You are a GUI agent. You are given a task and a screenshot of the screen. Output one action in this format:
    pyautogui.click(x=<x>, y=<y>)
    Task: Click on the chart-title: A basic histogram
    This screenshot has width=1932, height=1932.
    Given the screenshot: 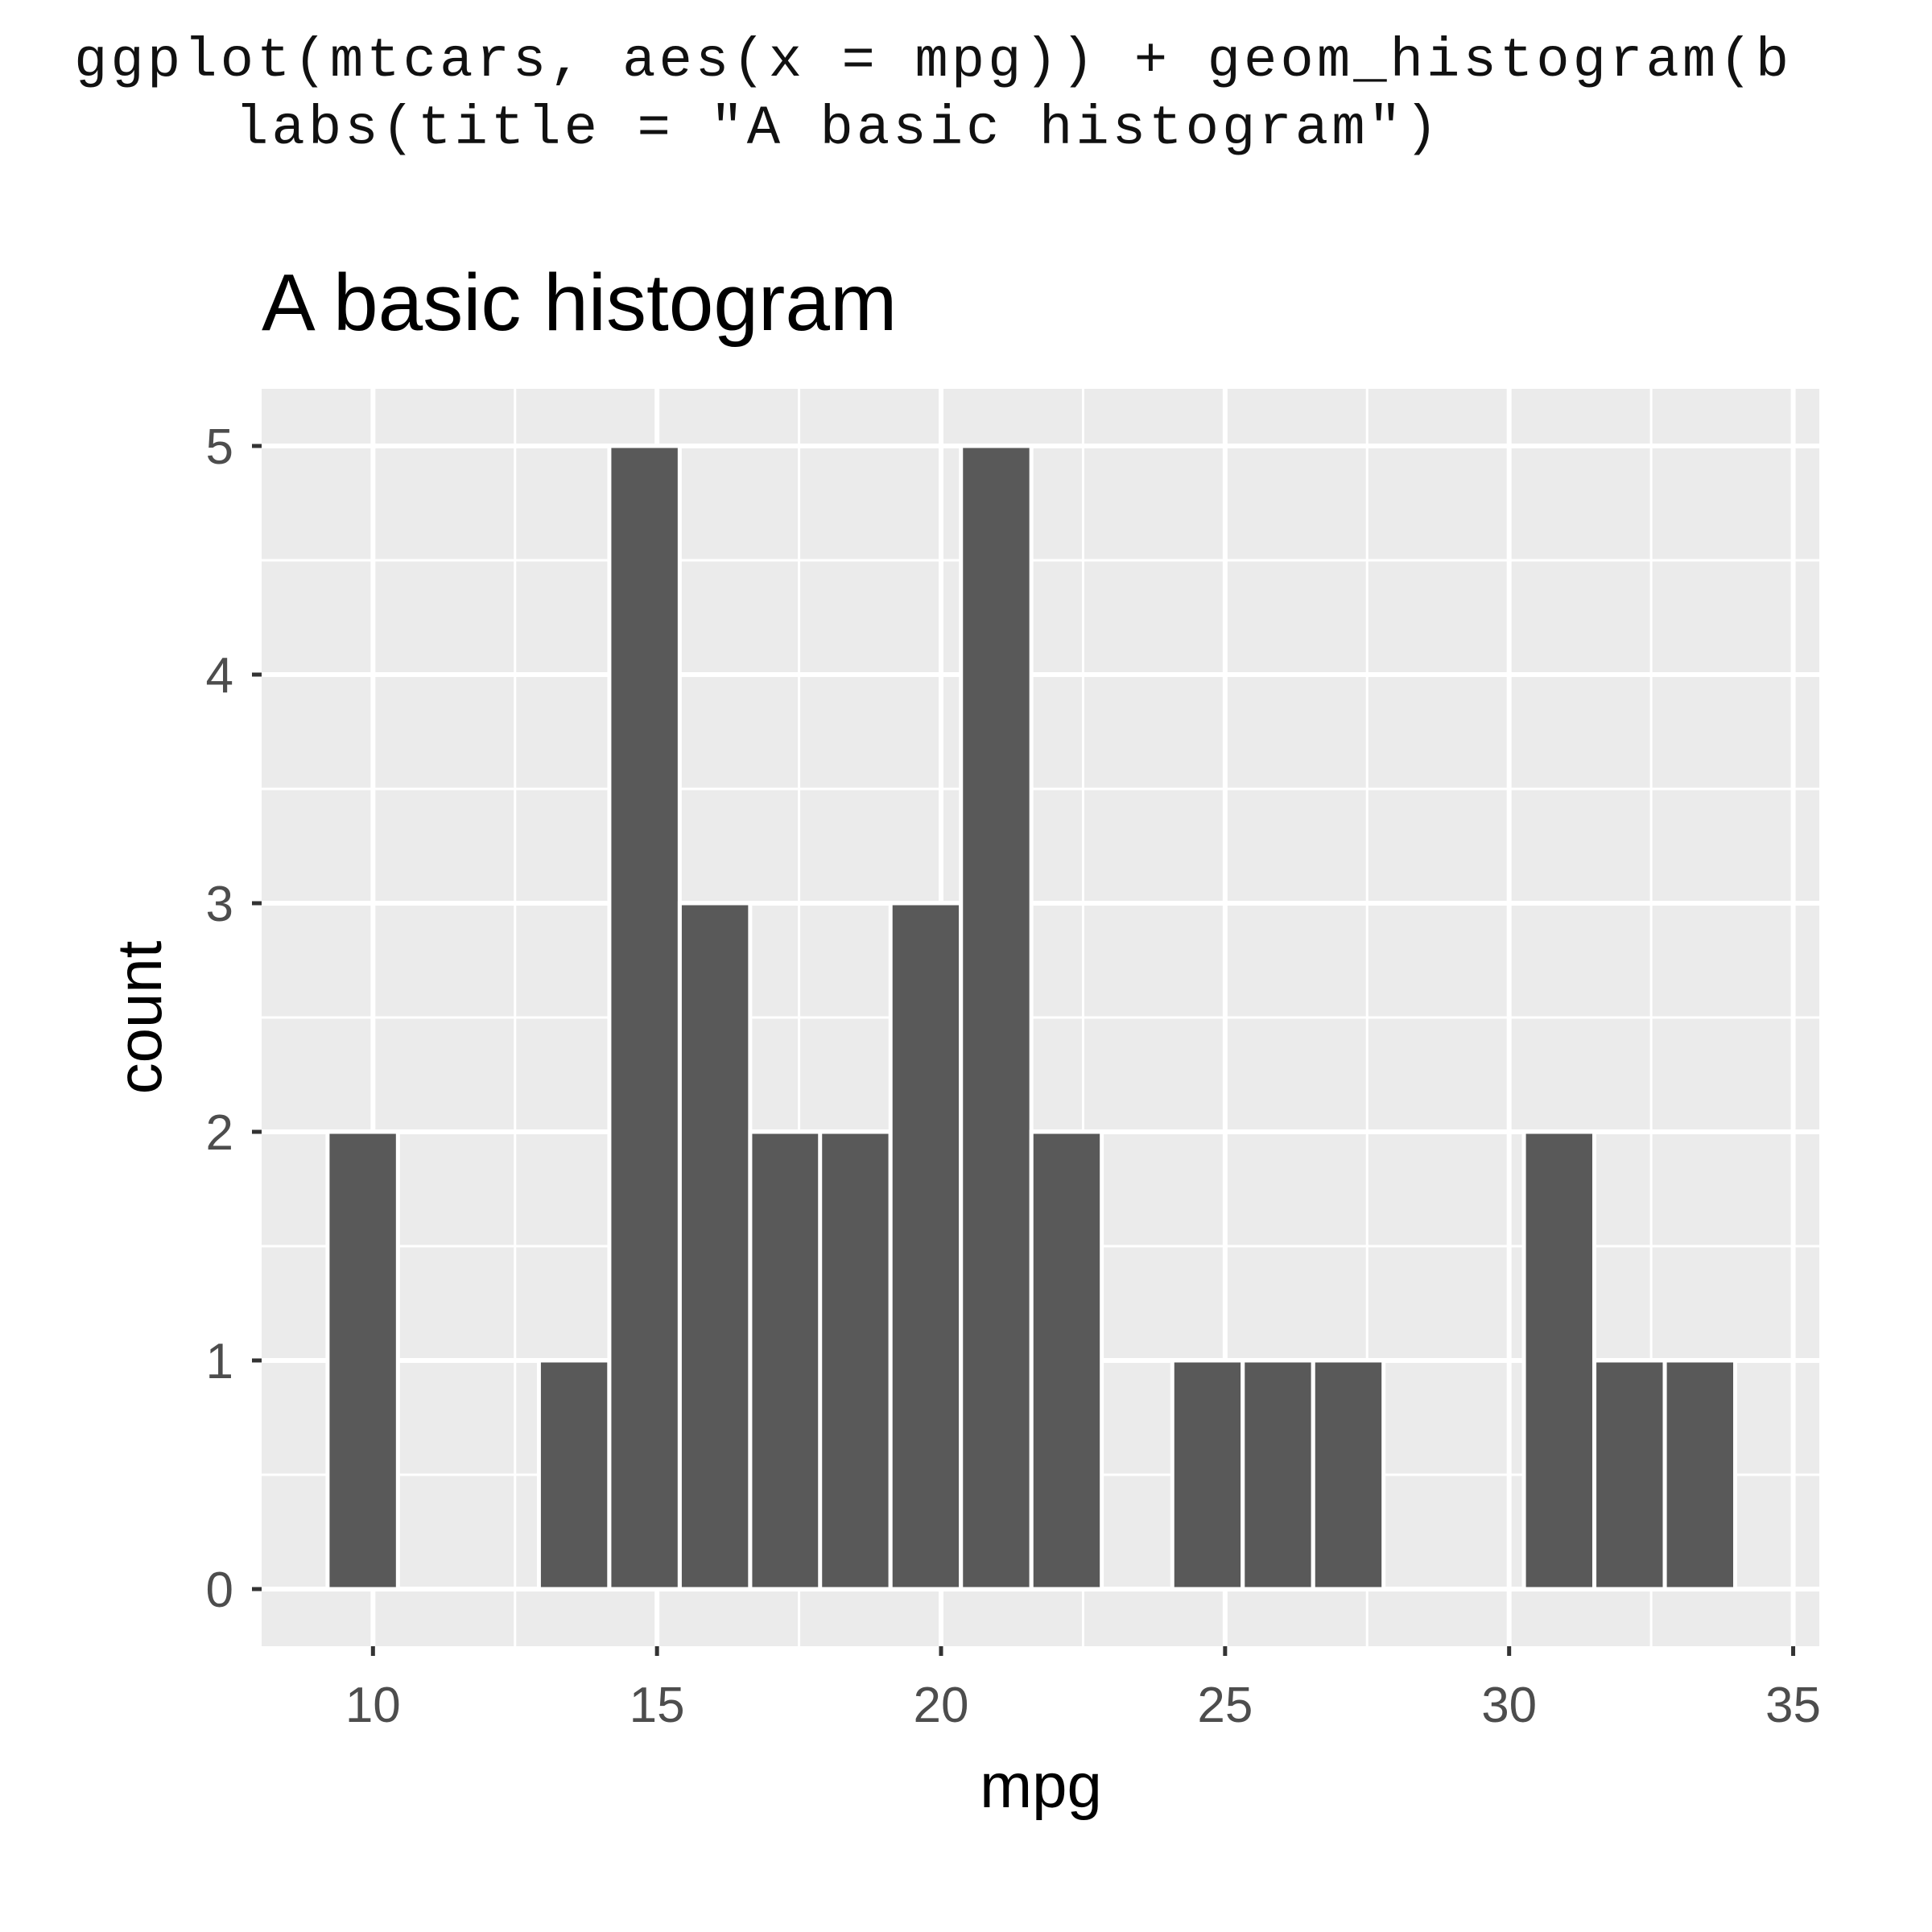 What is the action you would take?
    pyautogui.click(x=579, y=303)
    